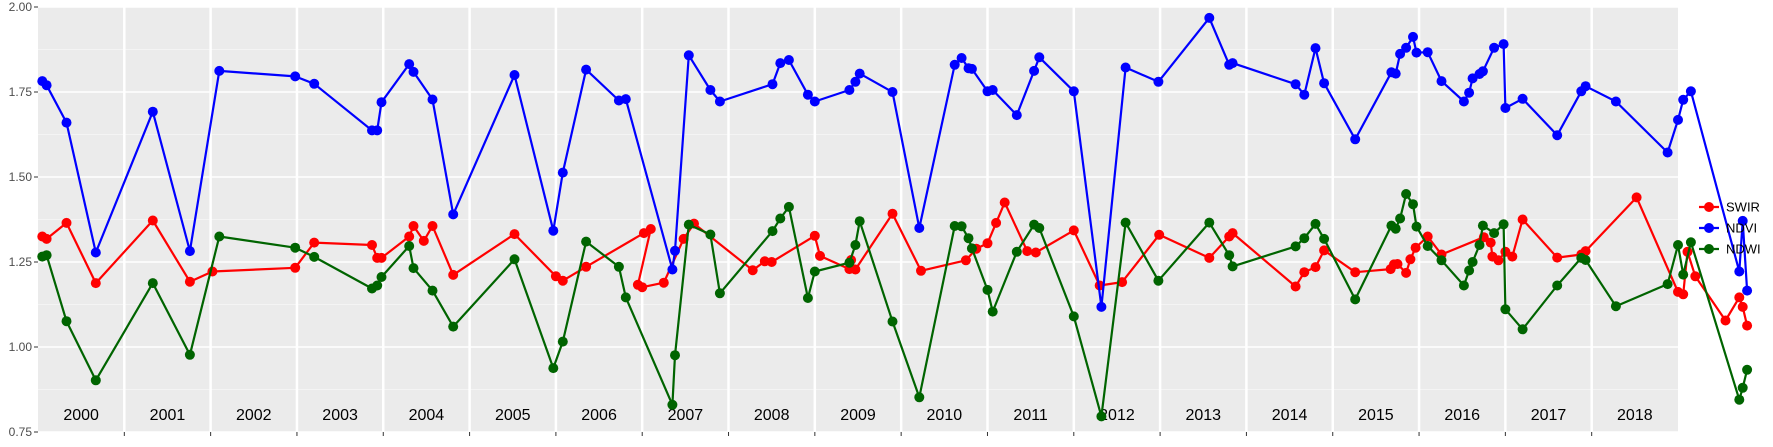  I want to click on y-tick-label: 1.00, so click(21, 347).